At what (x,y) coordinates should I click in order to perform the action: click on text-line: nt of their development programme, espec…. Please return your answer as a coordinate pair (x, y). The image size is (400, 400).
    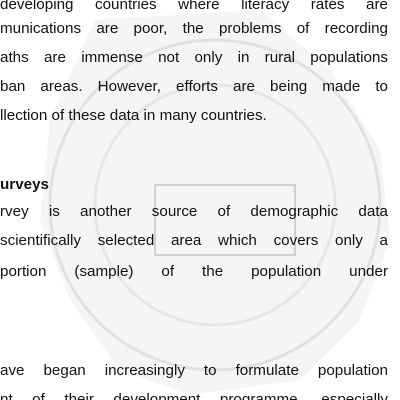
    Looking at the image, I should click on (194, 395).